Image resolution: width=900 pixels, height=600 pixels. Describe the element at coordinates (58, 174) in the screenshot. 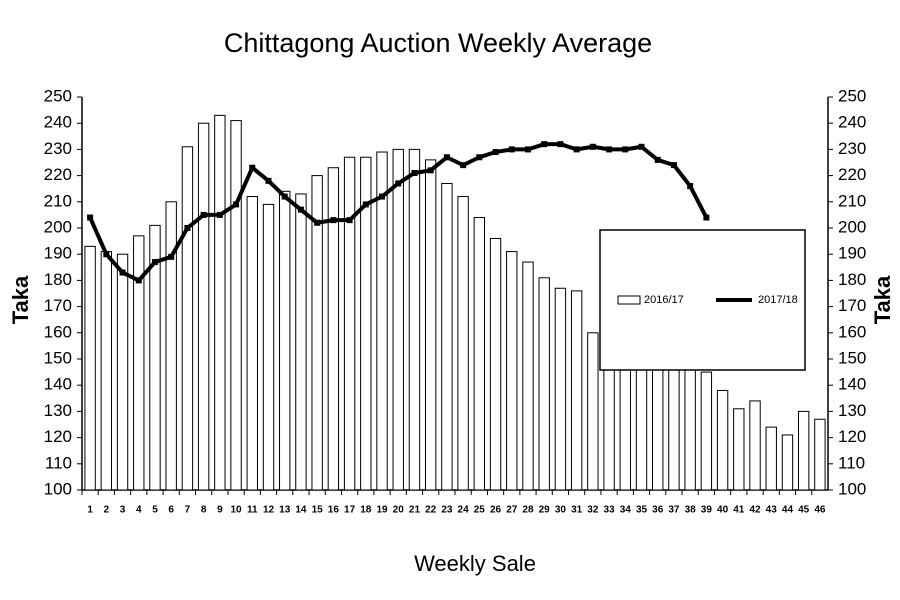

I see `y-tick-label: 220` at that location.